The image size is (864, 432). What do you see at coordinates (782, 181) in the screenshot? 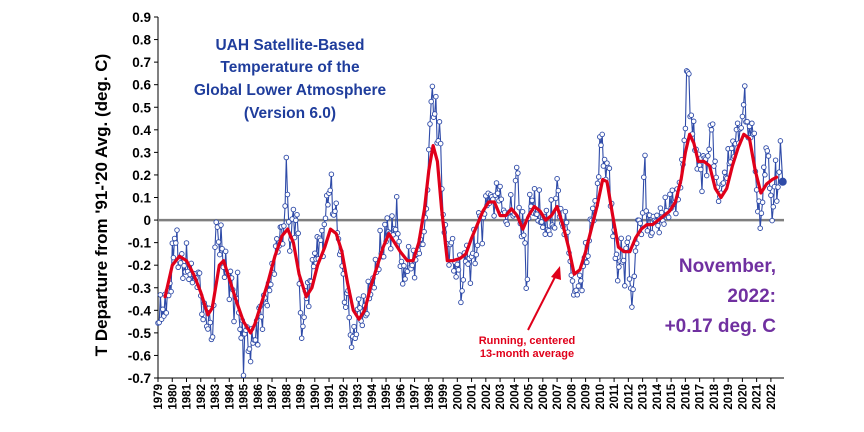
I see `latest-data-point` at bounding box center [782, 181].